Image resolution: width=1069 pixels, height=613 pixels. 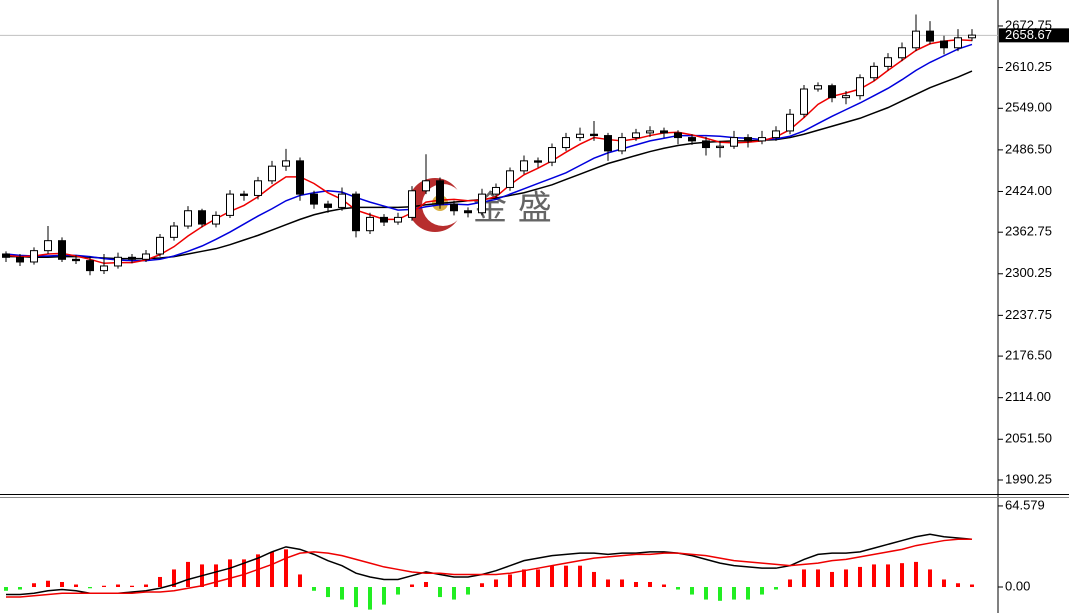 What do you see at coordinates (1028, 148) in the screenshot?
I see `y-tick-label: 2486.50` at bounding box center [1028, 148].